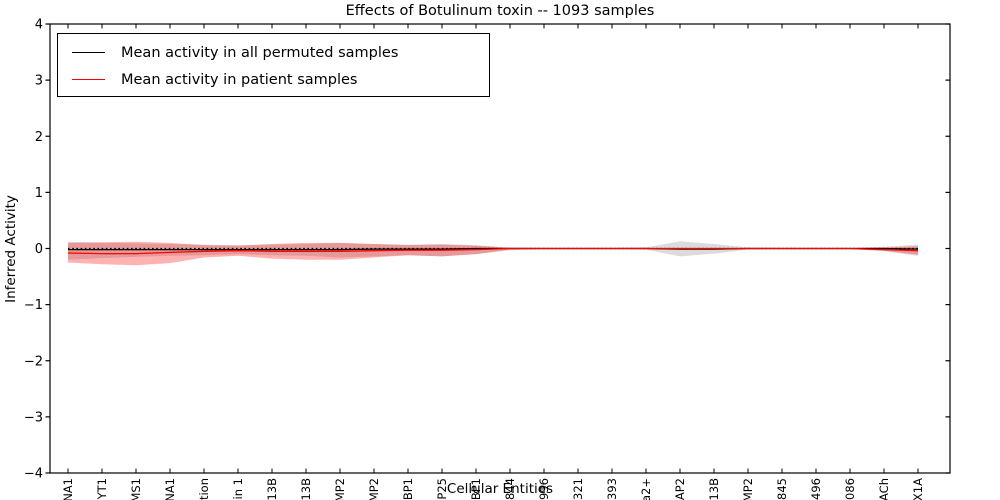 The image size is (1000, 500). What do you see at coordinates (260, 52) in the screenshot?
I see `legend-label: Mean activity in all permuted samples` at bounding box center [260, 52].